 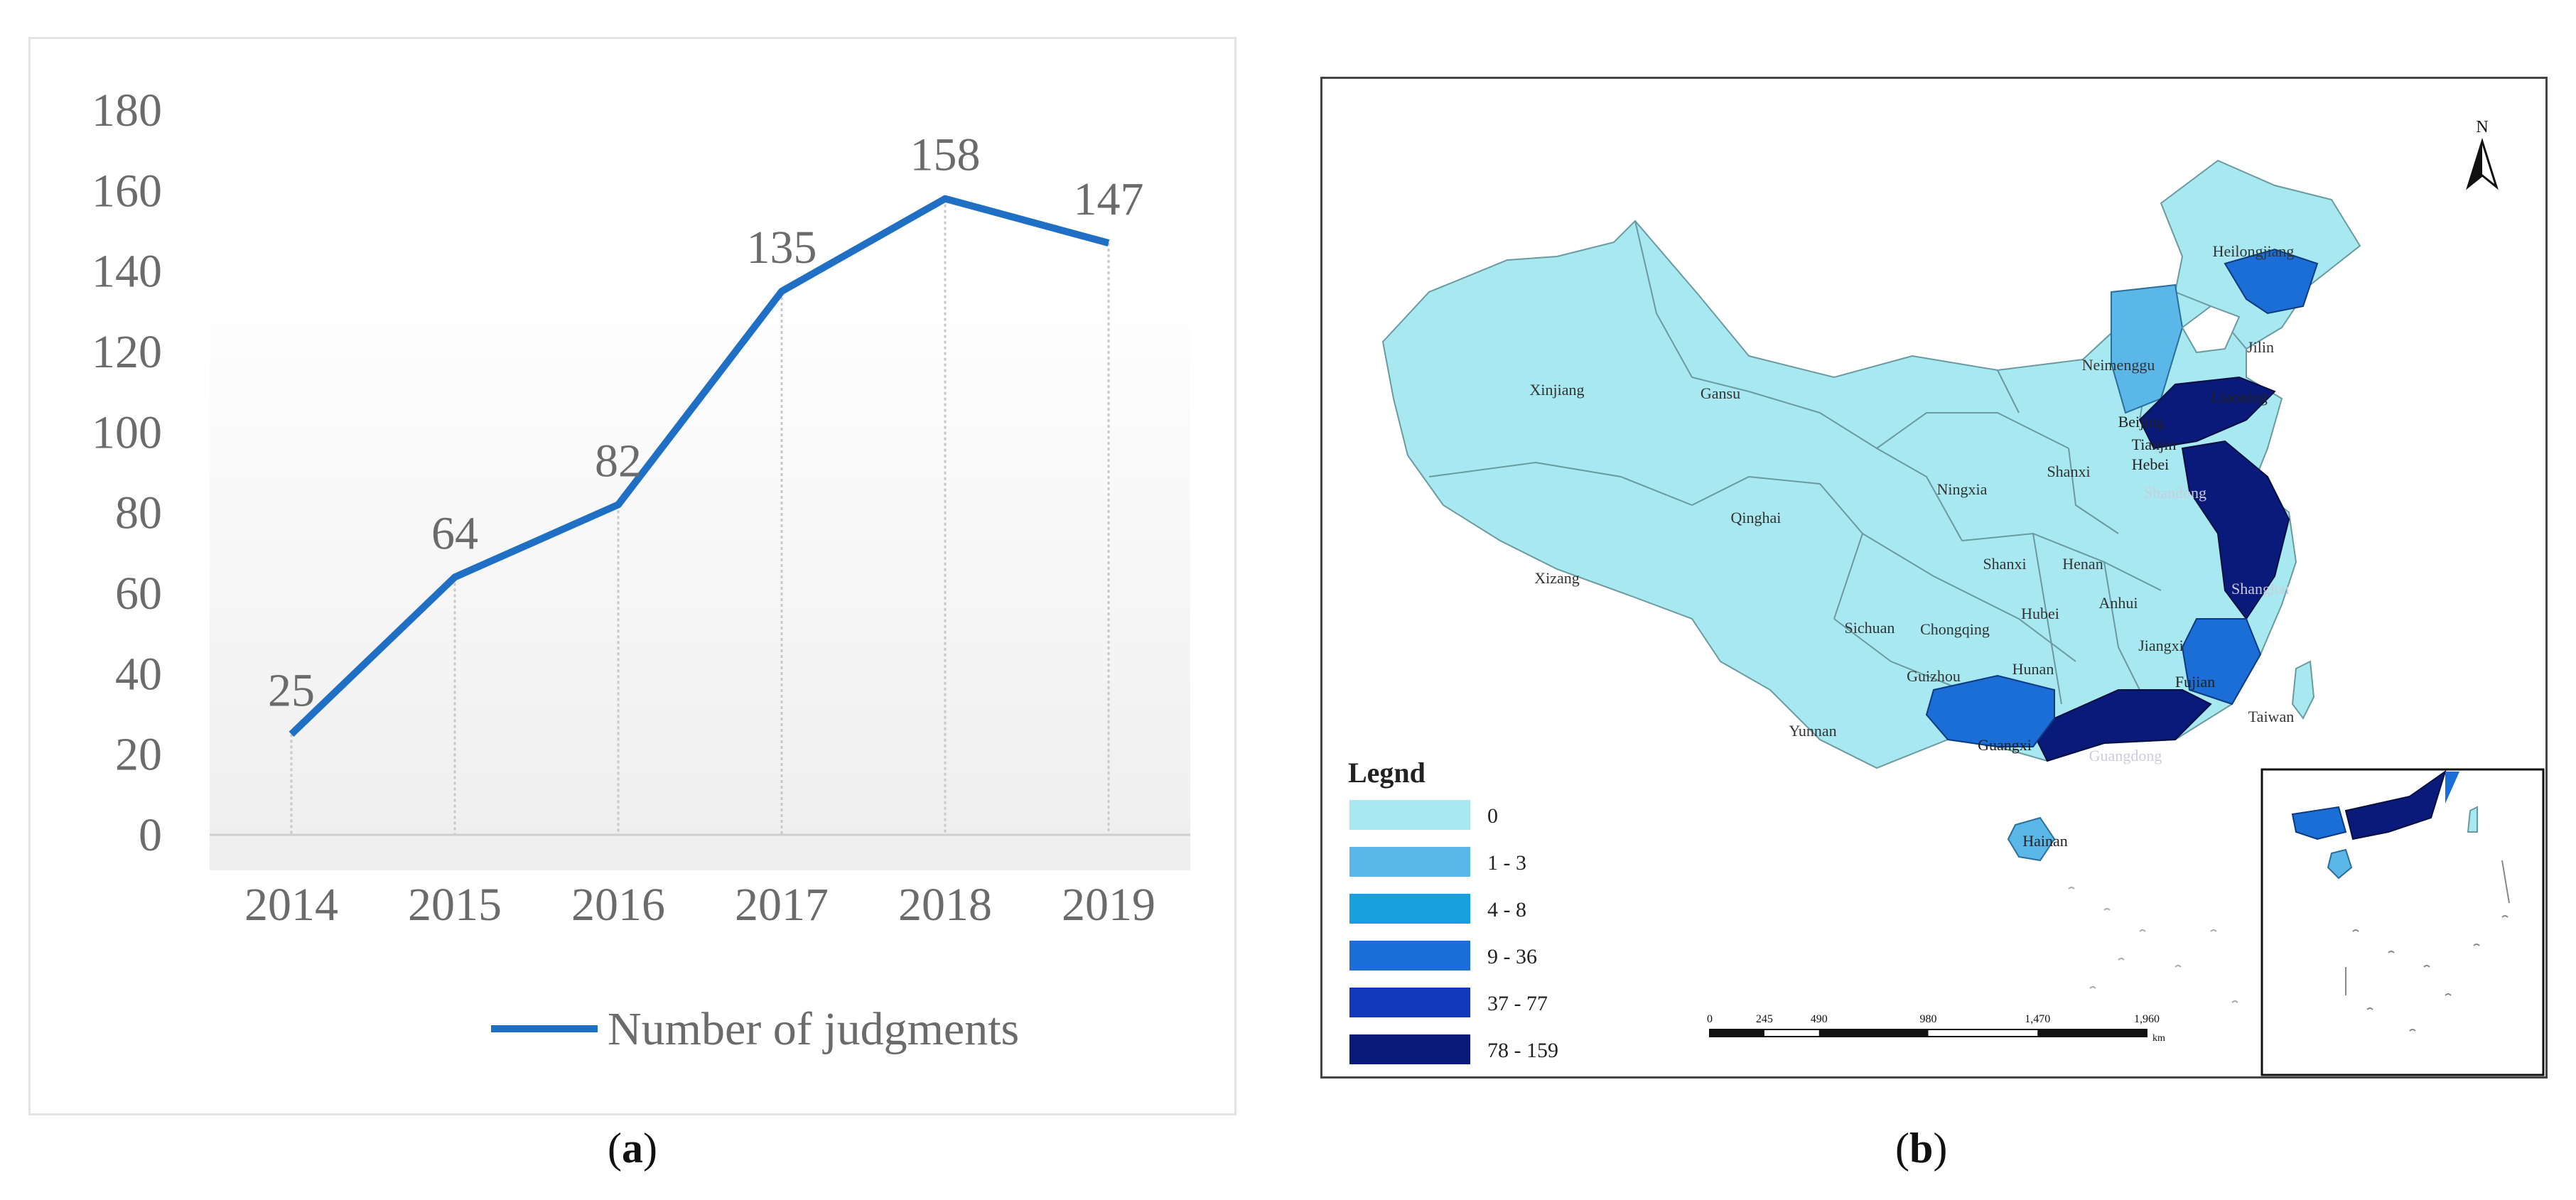 I want to click on province-guangxi, so click(x=1990, y=710).